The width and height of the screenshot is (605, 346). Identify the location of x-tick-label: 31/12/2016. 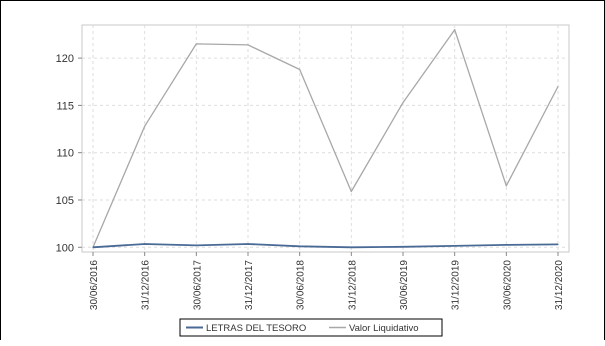
(146, 285).